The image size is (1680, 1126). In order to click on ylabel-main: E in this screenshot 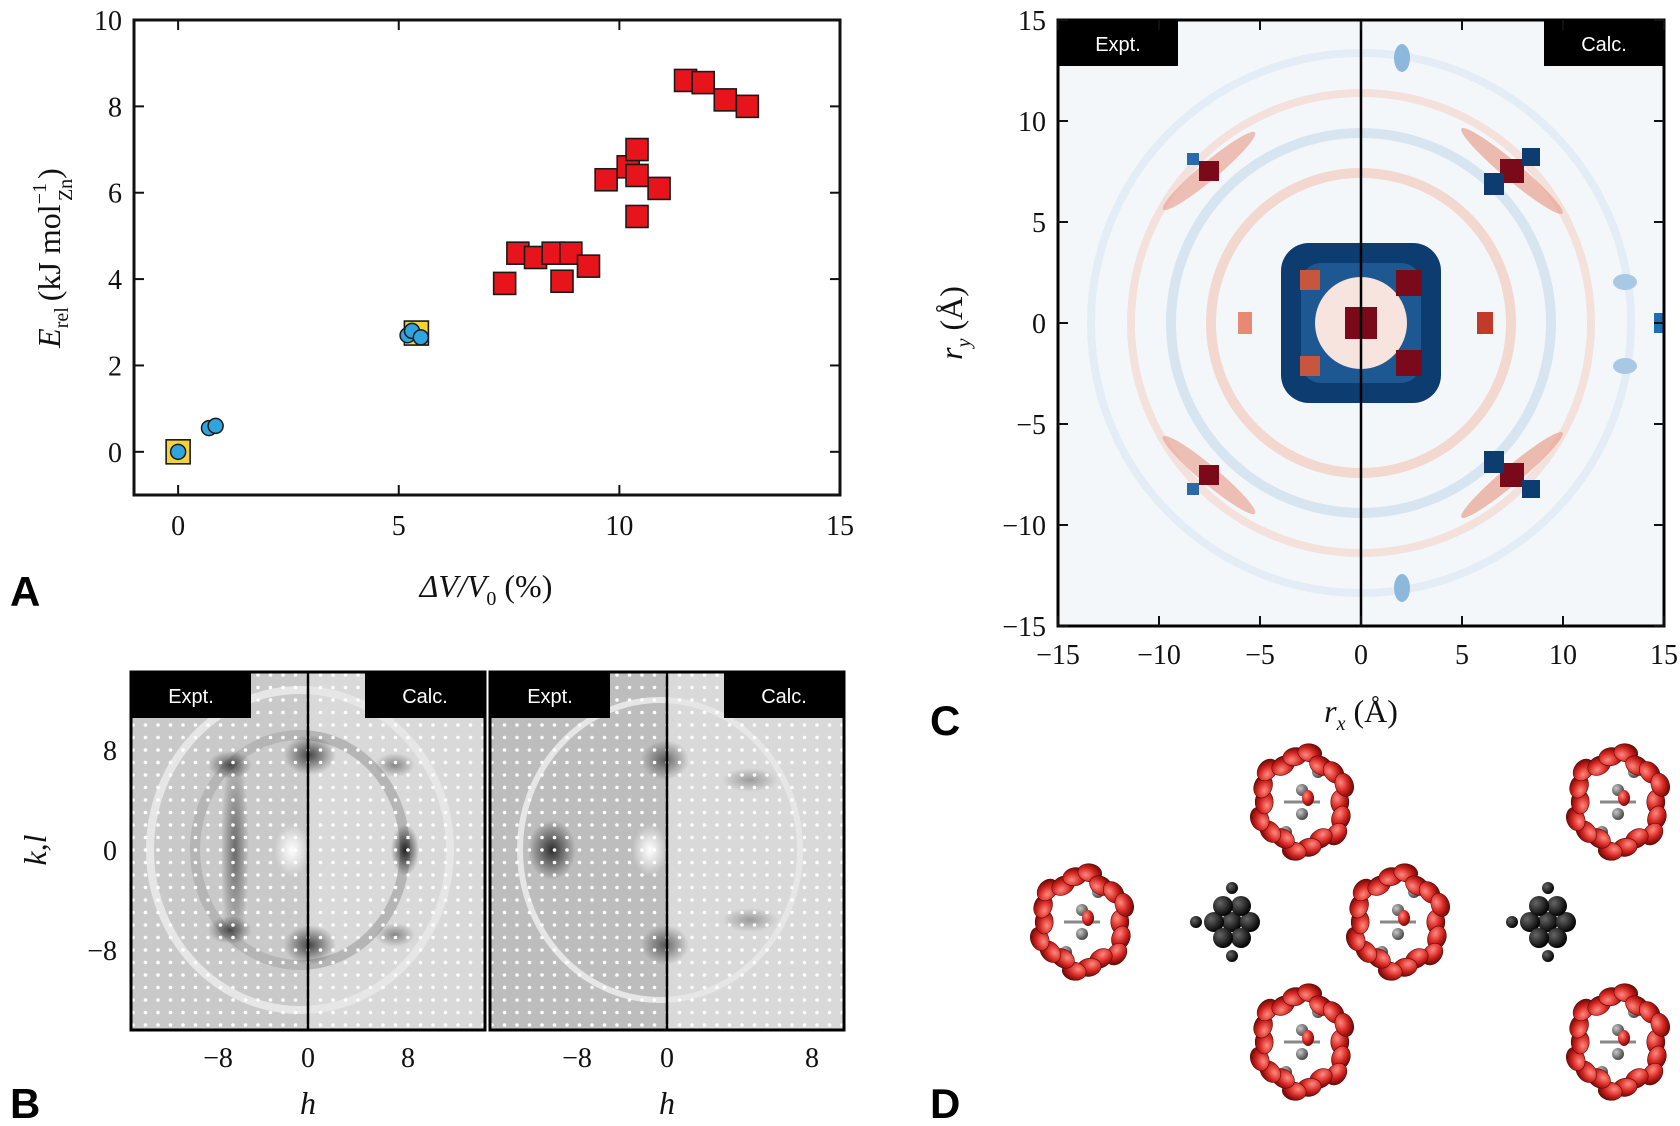, I will do `click(49, 338)`.